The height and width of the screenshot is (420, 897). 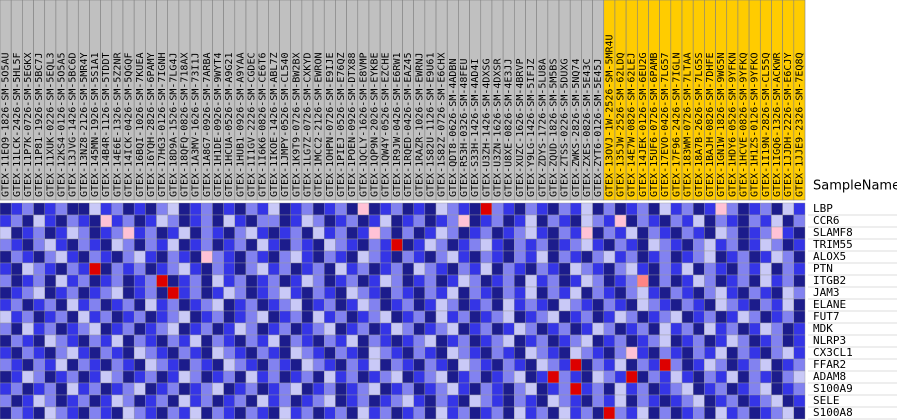 What do you see at coordinates (833, 412) in the screenshot?
I see `gene-label: S100A8` at bounding box center [833, 412].